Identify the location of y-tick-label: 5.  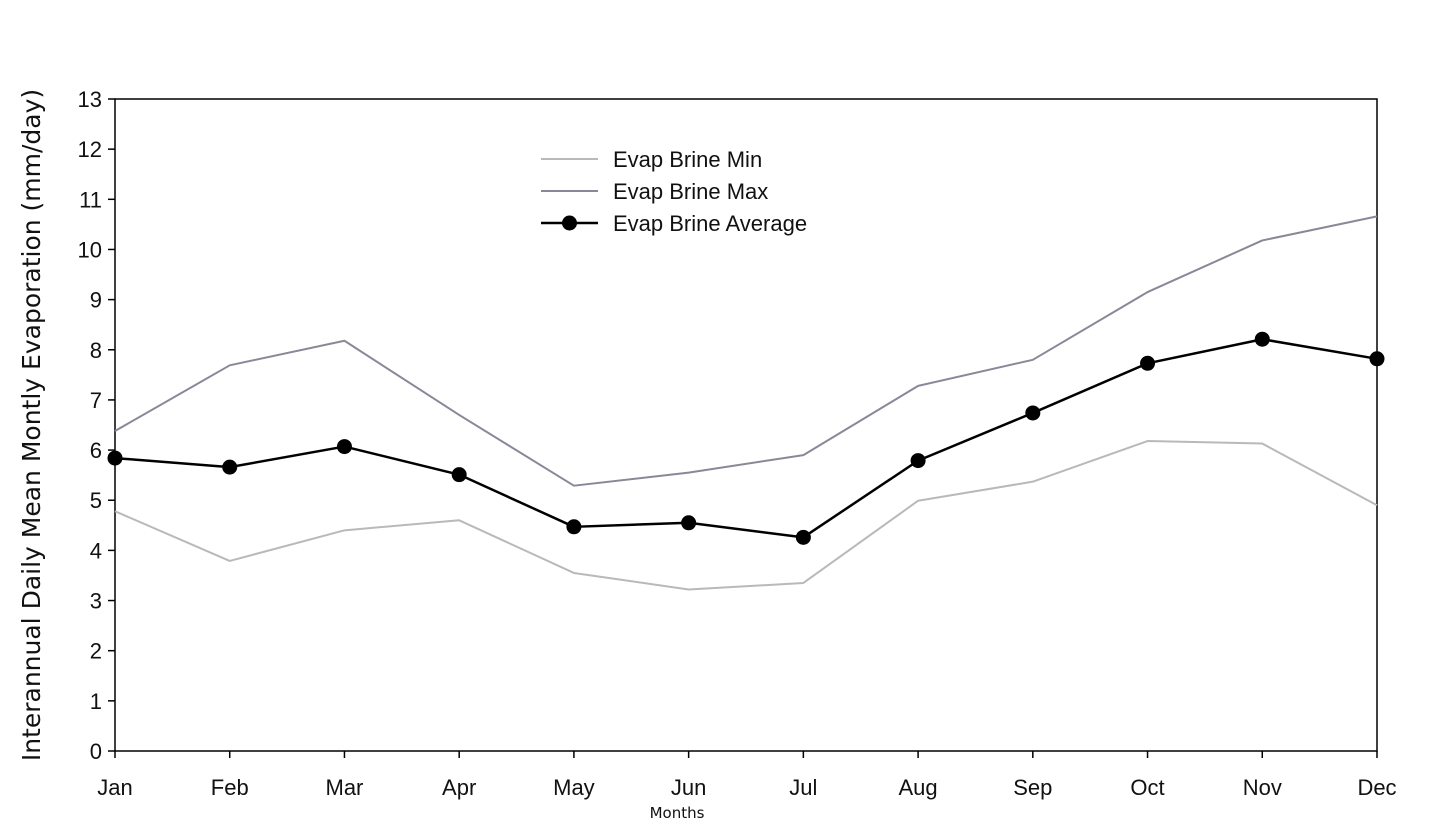
(96, 500).